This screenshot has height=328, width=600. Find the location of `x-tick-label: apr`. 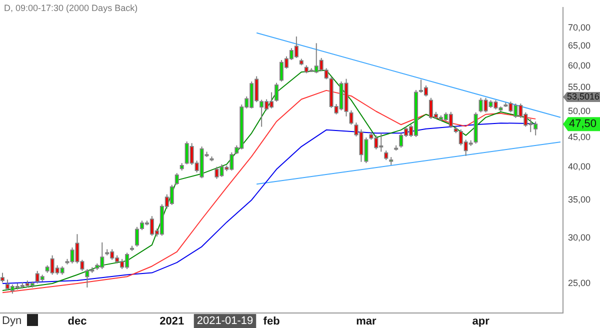

x-tick-label: apr is located at coordinates (481, 322).